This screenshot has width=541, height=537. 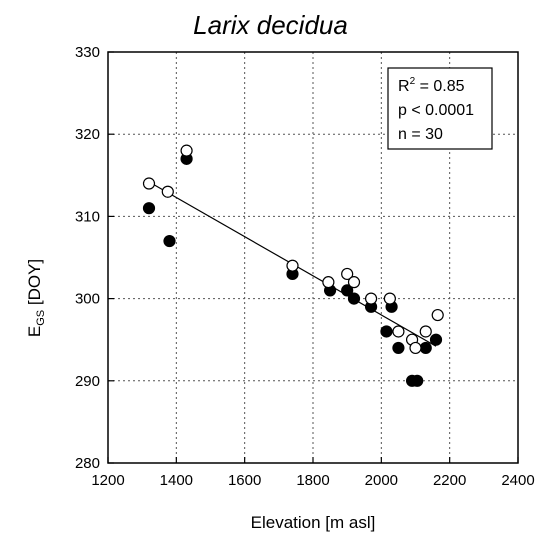 What do you see at coordinates (107, 480) in the screenshot?
I see `x-tick-label: 1200` at bounding box center [107, 480].